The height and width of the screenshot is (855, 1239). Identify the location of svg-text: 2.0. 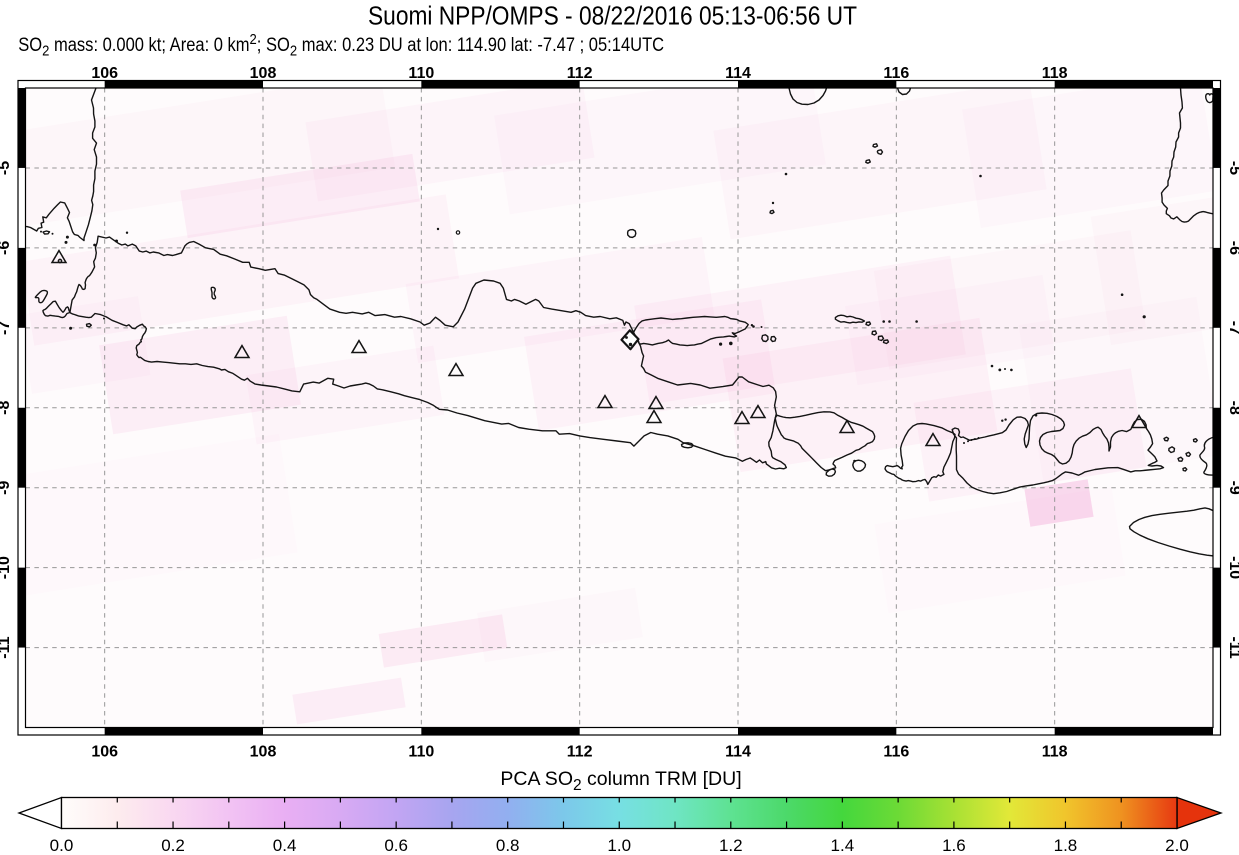
(1177, 845).